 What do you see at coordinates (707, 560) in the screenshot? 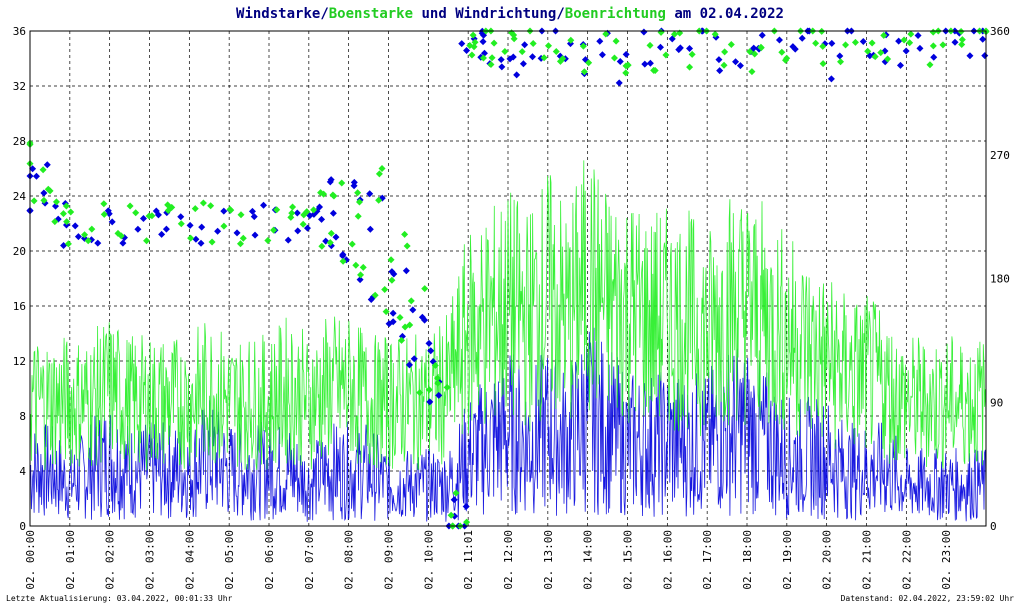
I see `x-tick-label: 02. 17:00` at bounding box center [707, 560].